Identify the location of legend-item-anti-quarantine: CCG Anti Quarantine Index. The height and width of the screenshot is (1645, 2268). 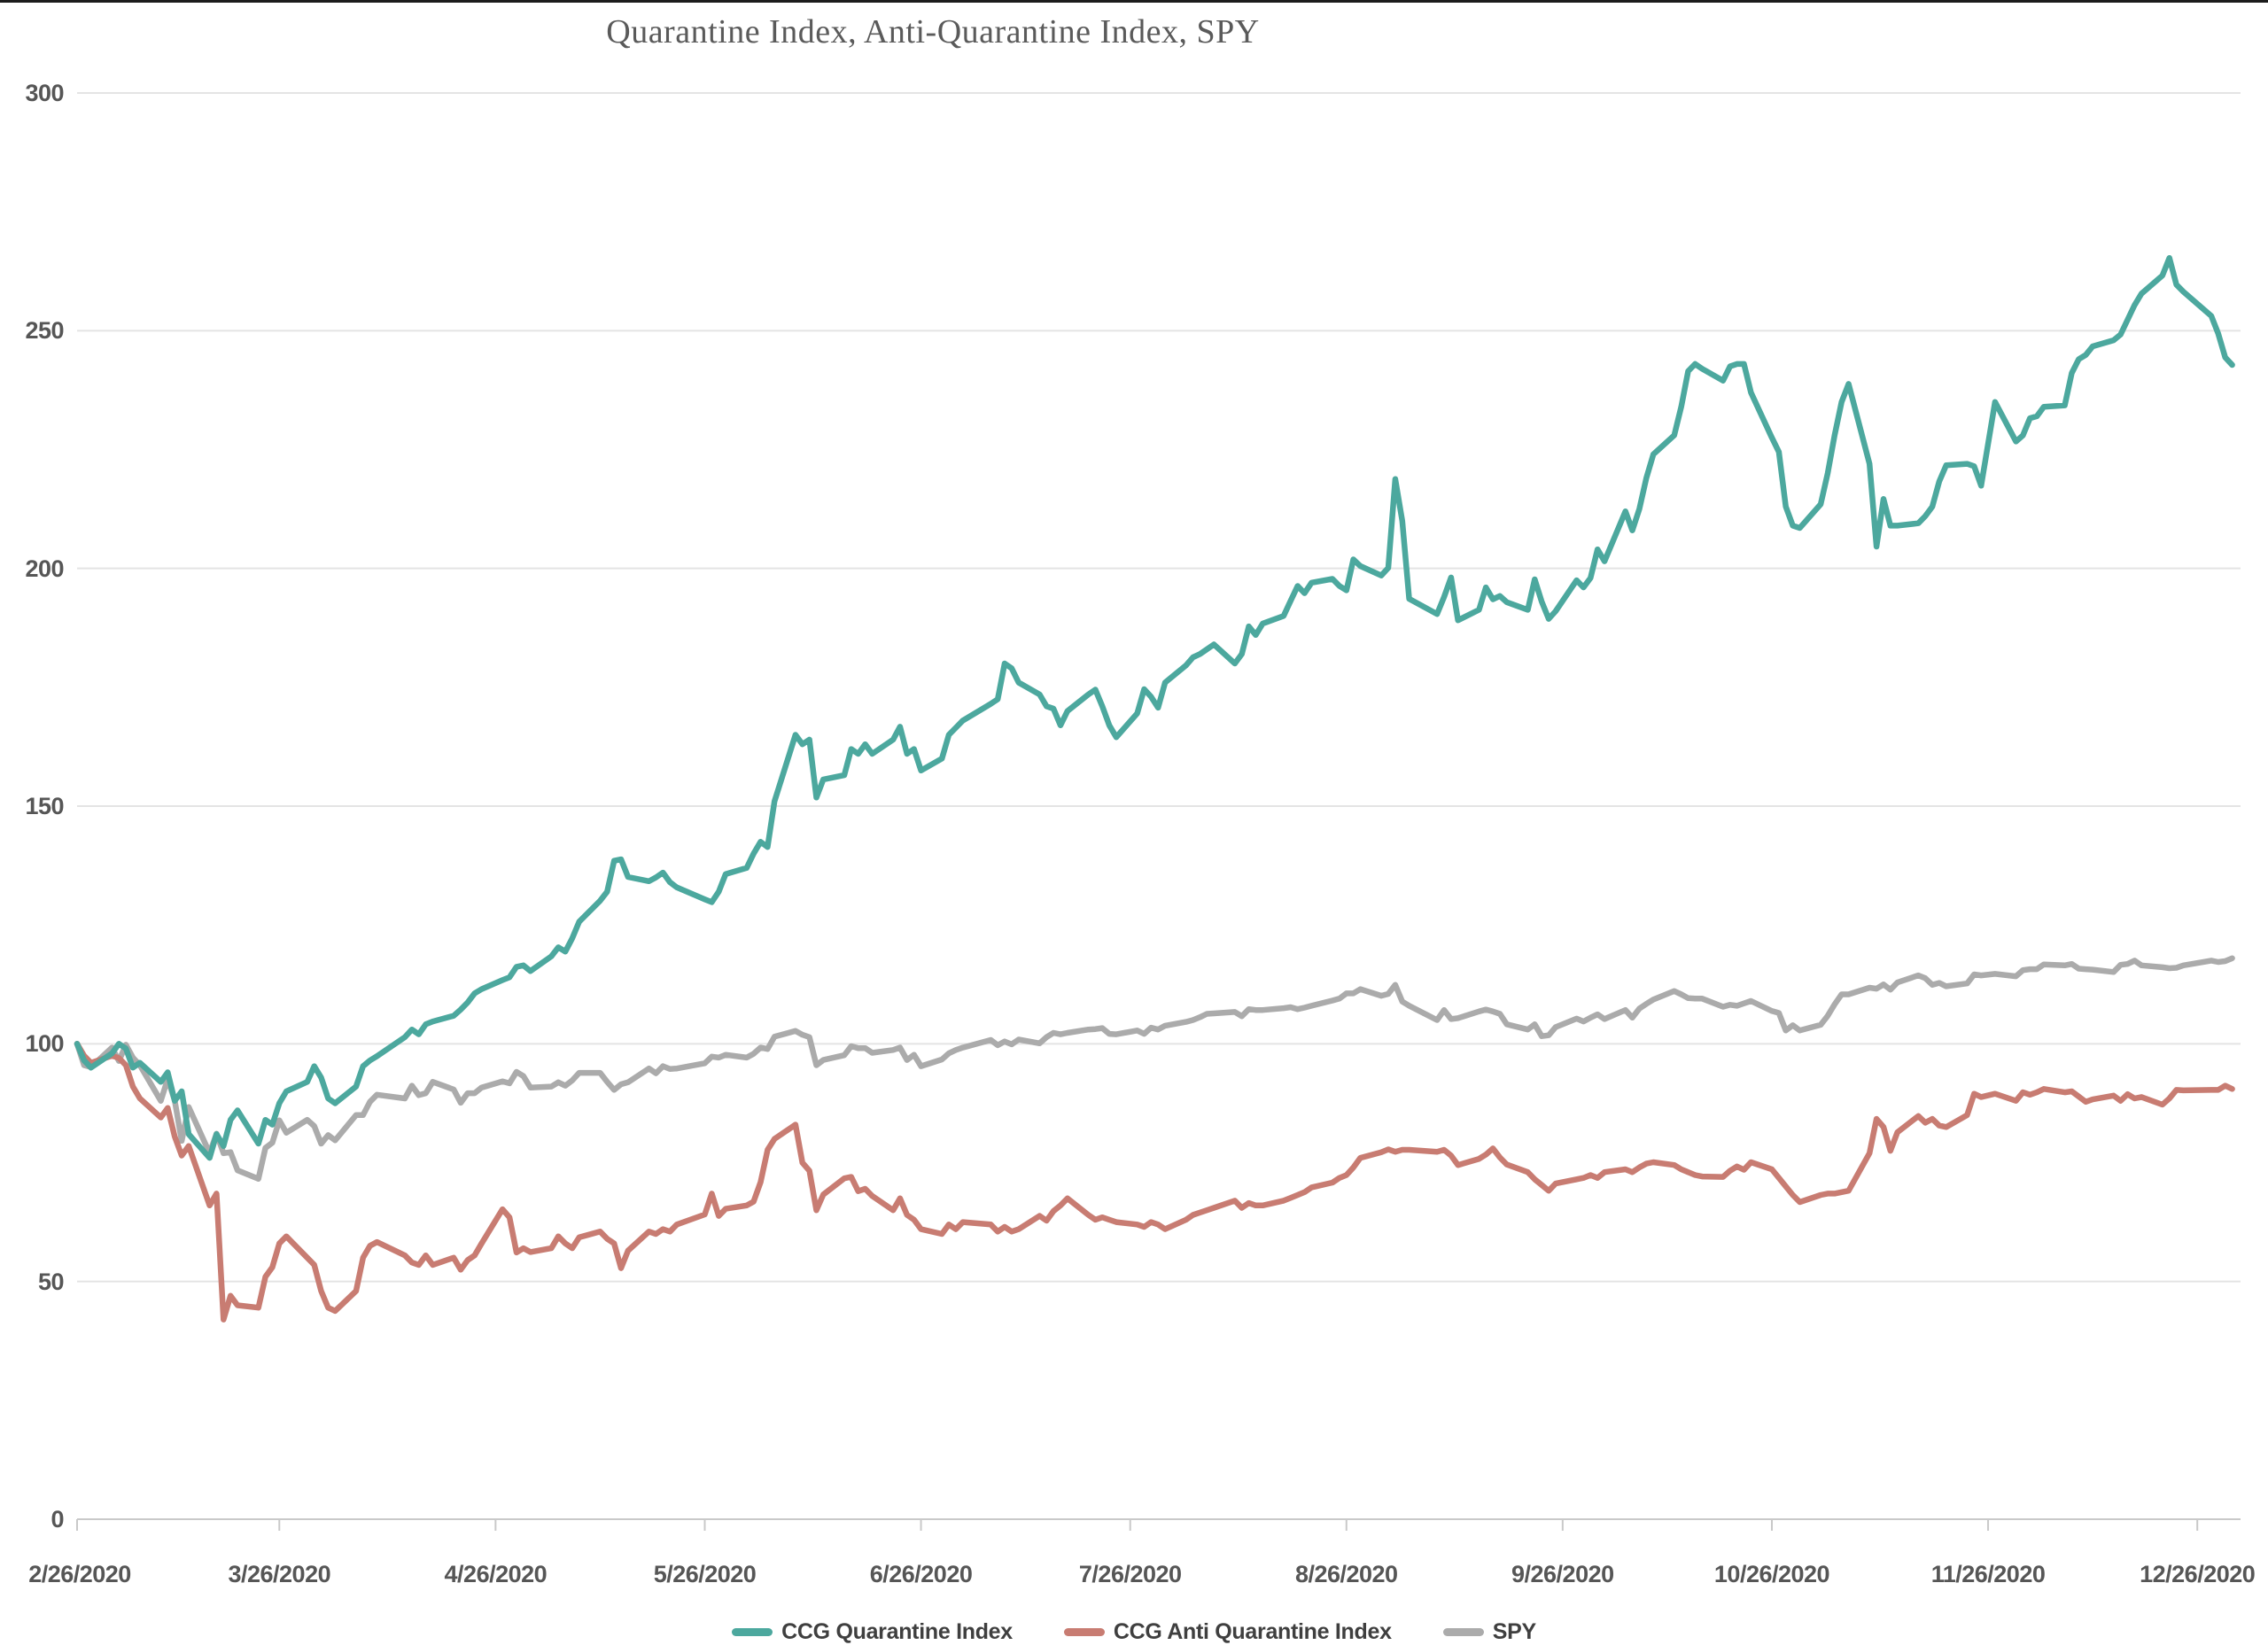
(1227, 1632).